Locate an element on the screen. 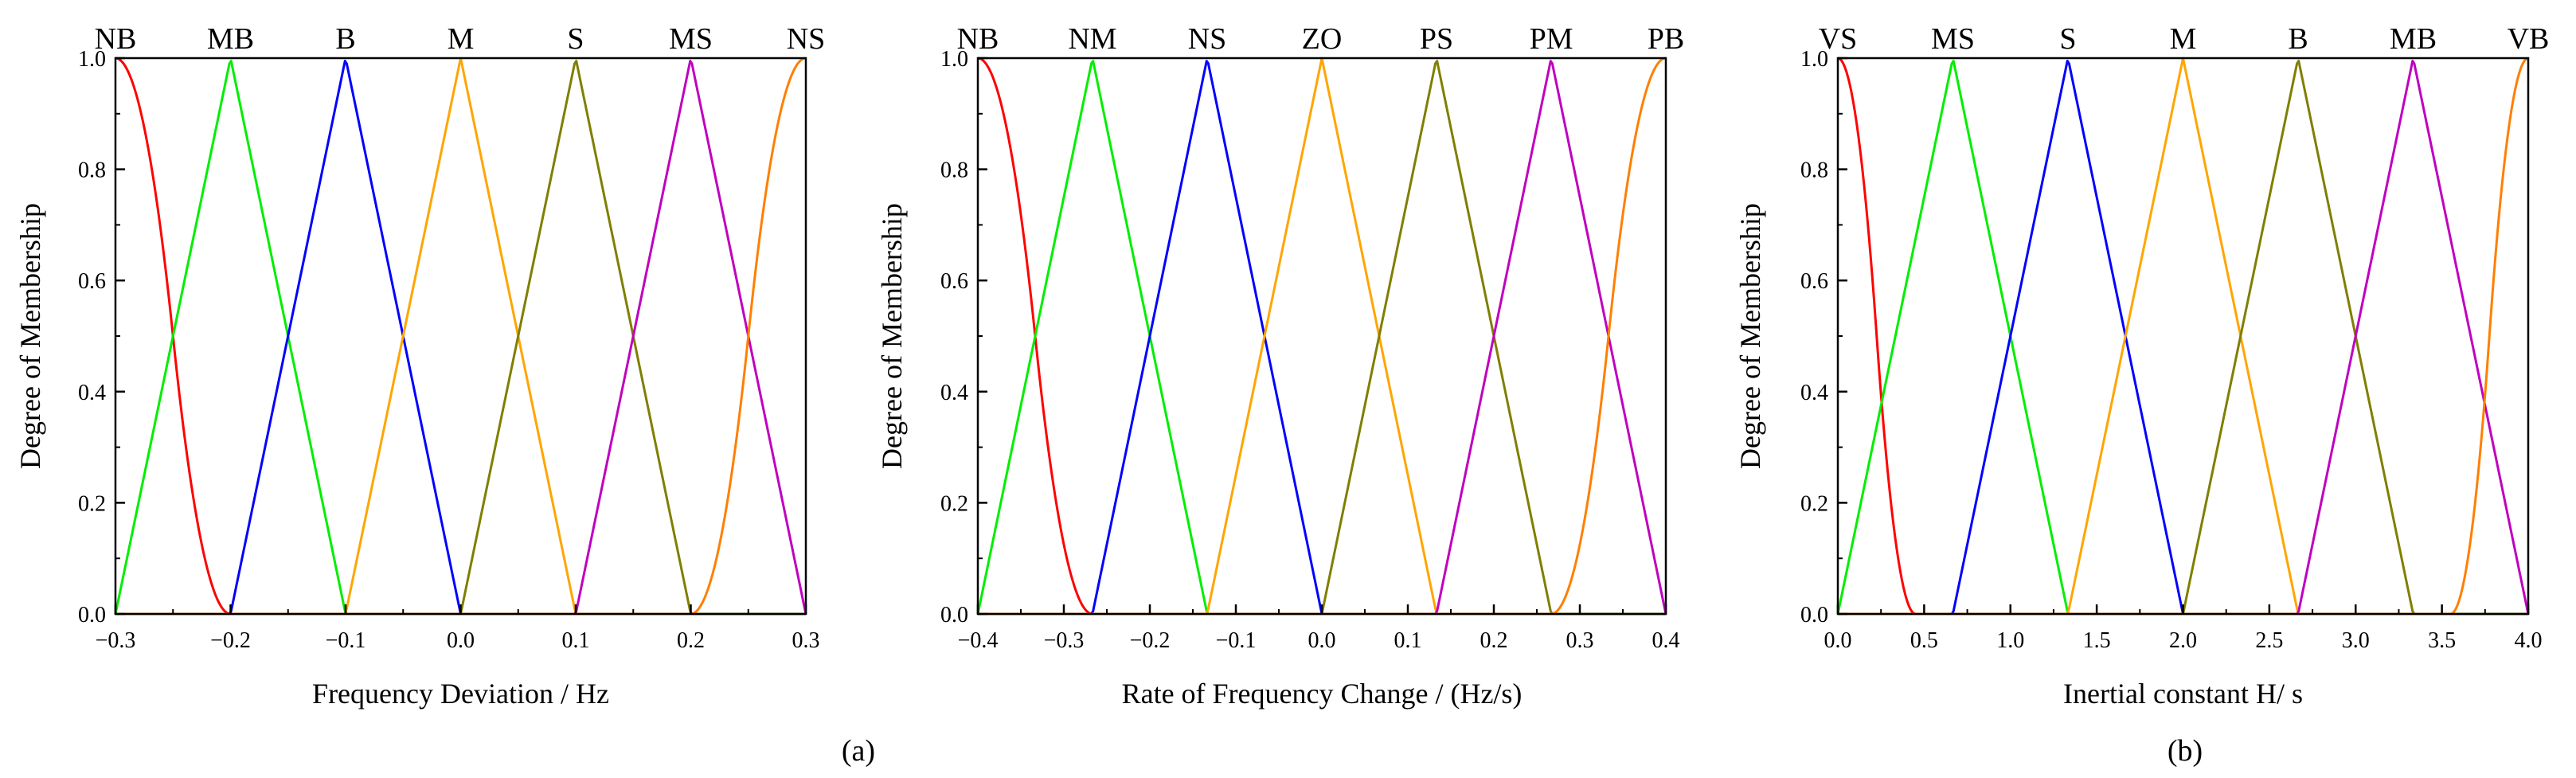 This screenshot has height=778, width=2576. x-tick-label: 3.5 is located at coordinates (2442, 640).